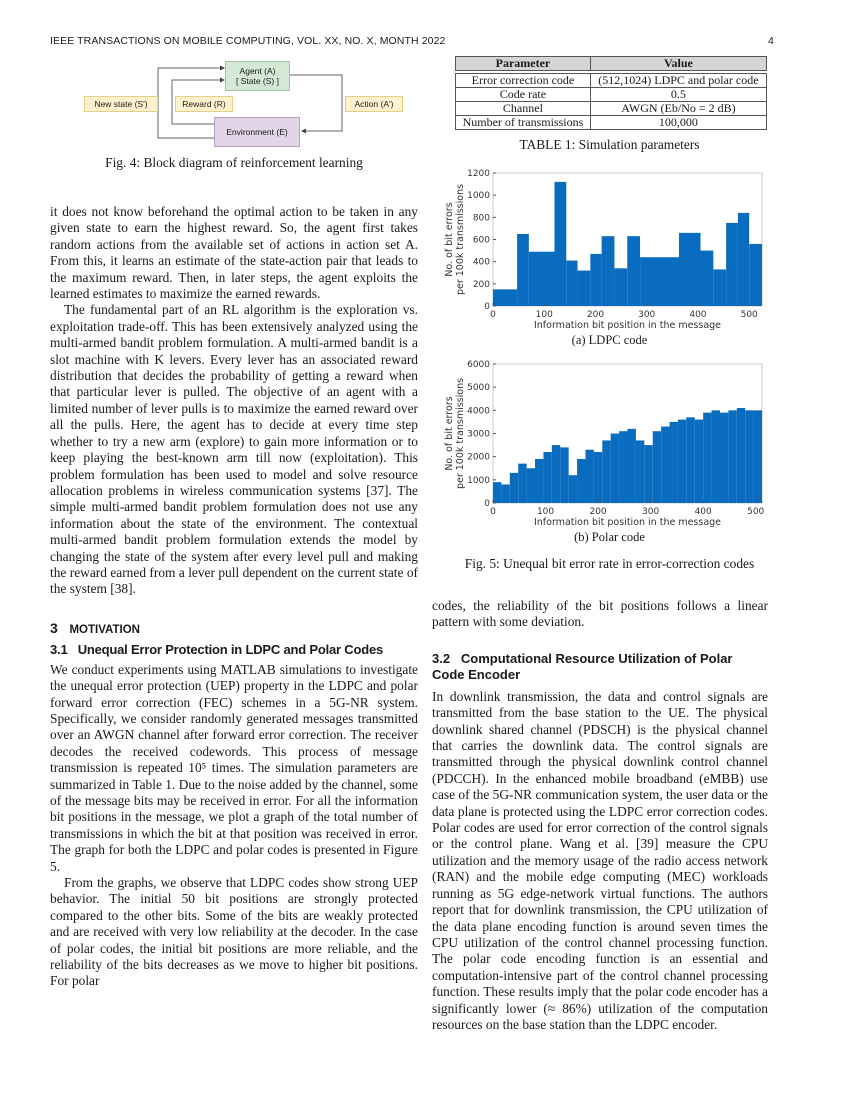  Describe the element at coordinates (609, 144) in the screenshot. I see `table-1-caption: TABLE 1: Simulation parameters` at that location.